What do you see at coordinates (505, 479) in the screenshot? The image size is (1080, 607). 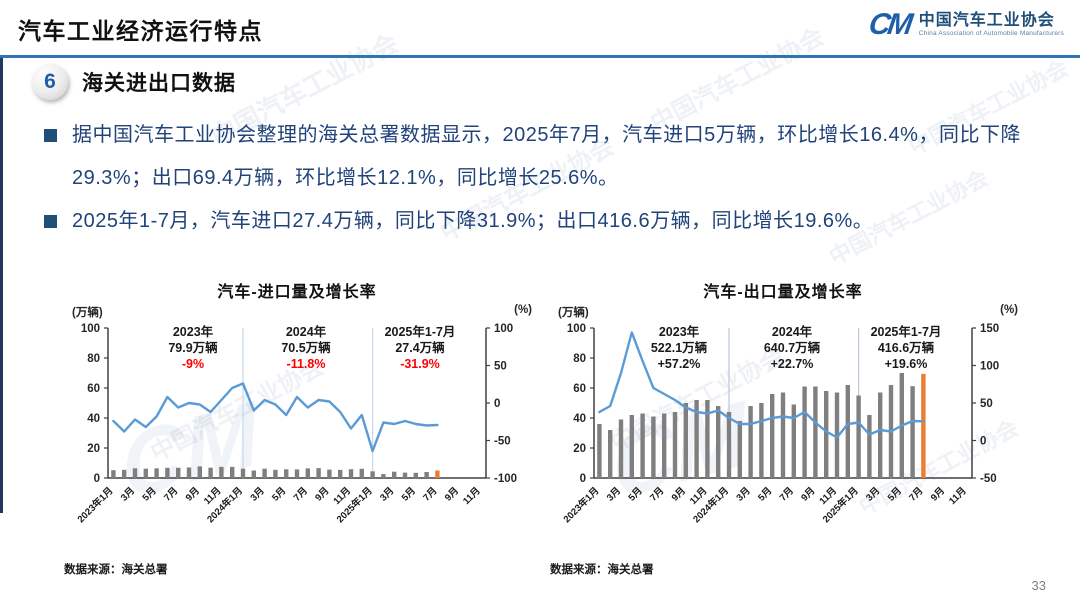 I see `svg-text: -100` at bounding box center [505, 479].